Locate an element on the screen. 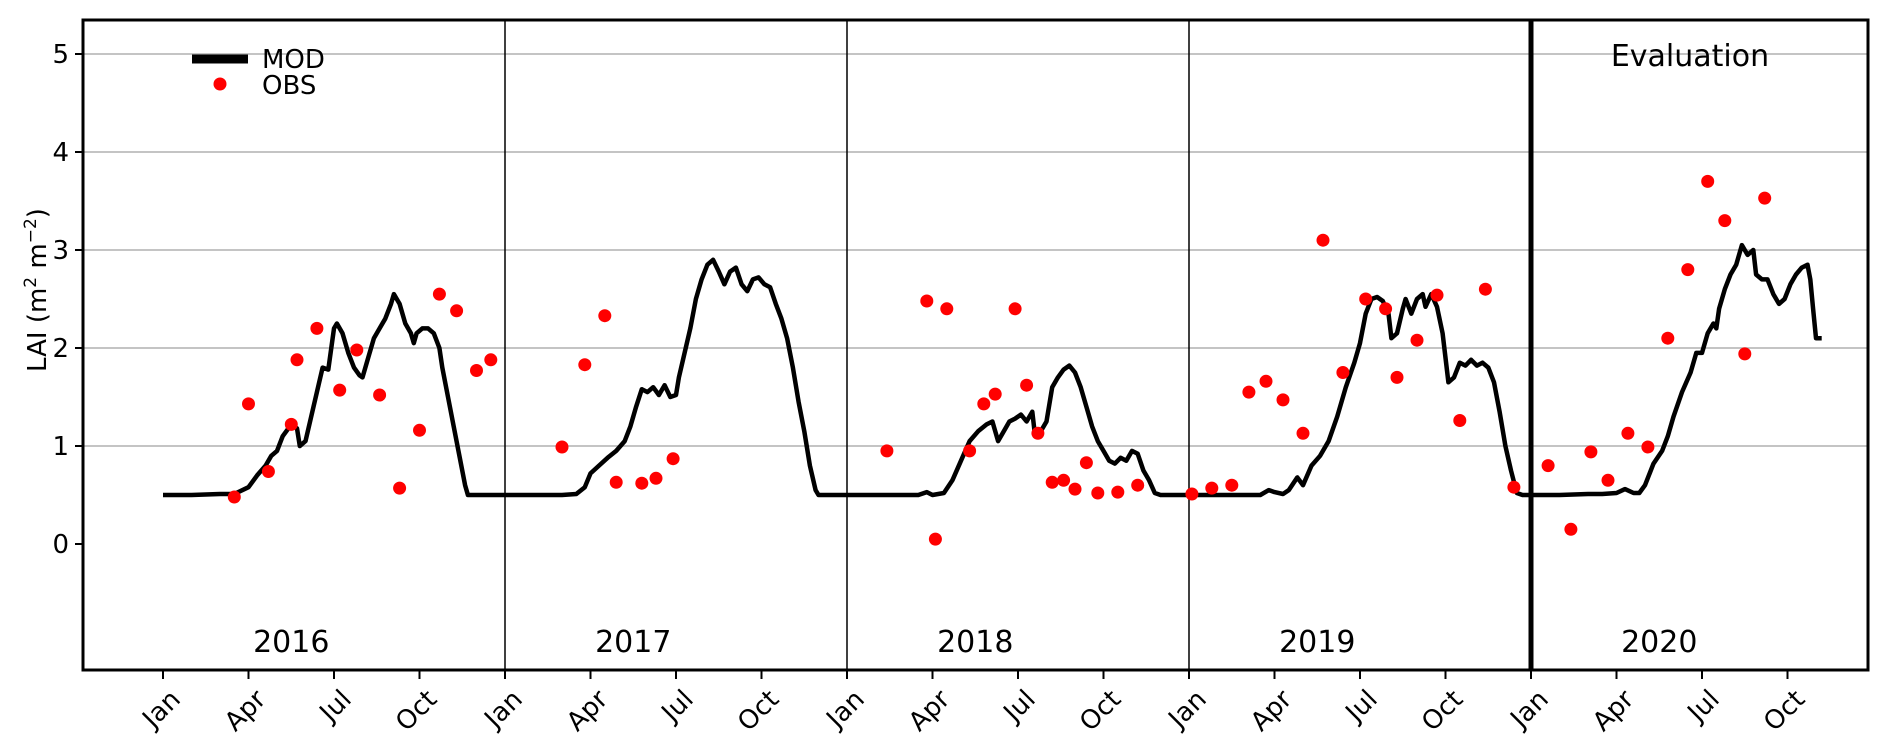 This screenshot has width=1892, height=750. year-label-2017: 2017 is located at coordinates (633, 642).